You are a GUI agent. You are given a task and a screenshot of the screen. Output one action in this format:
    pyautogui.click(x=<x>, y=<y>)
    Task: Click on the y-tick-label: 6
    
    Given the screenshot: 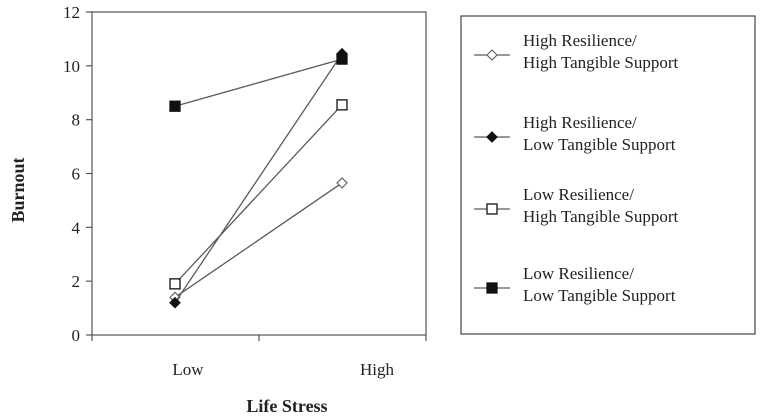 What is the action you would take?
    pyautogui.click(x=76, y=174)
    